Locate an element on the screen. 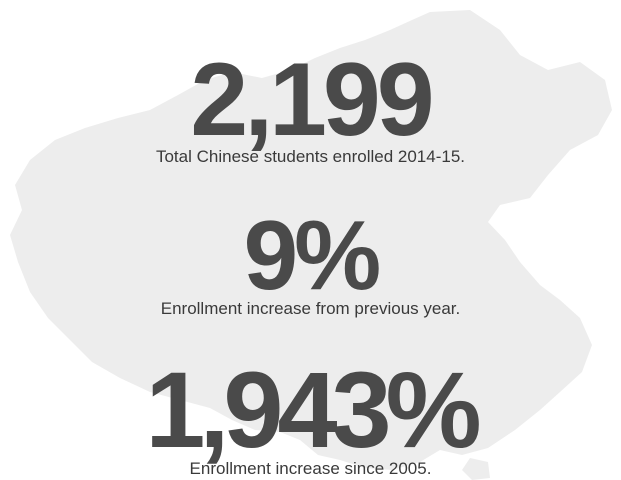 This screenshot has width=621, height=480. stat-caption: Enrollment increase from previous year. is located at coordinates (310, 308).